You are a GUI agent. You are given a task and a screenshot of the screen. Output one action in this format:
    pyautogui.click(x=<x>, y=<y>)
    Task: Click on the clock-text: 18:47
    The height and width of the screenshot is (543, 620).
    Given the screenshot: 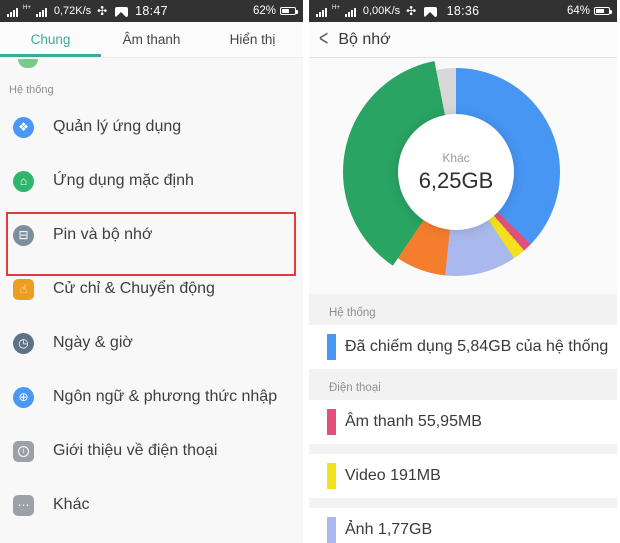 What is the action you would take?
    pyautogui.click(x=151, y=11)
    